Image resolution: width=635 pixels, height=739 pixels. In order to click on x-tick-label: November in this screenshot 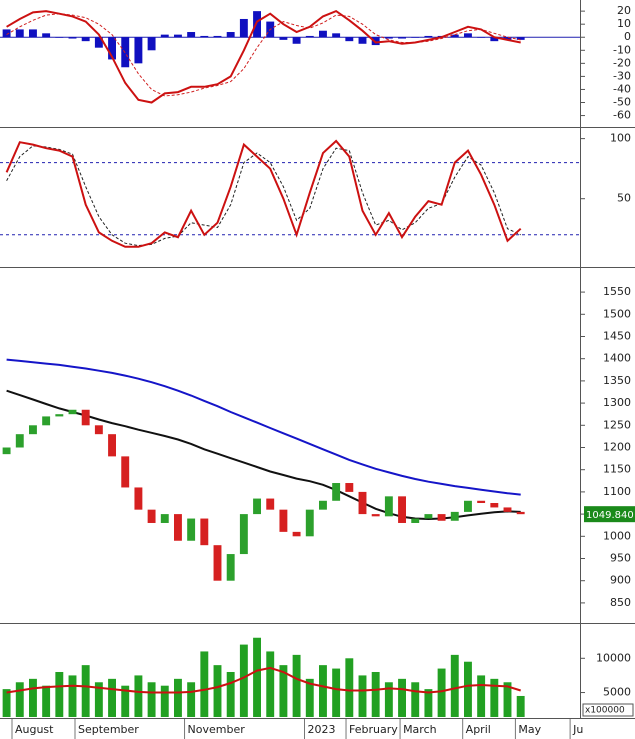, I will do `click(217, 729)`.